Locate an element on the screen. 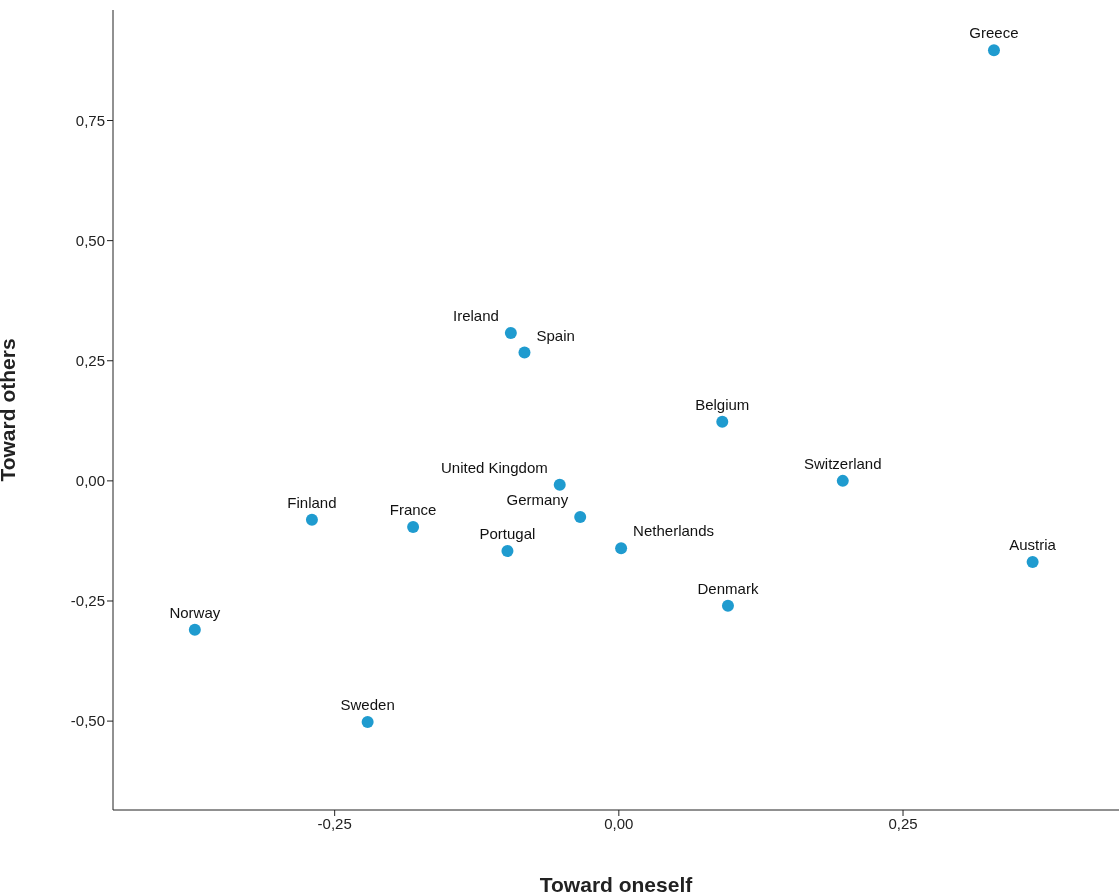  y-tick-label: 0,25 is located at coordinates (90, 361).